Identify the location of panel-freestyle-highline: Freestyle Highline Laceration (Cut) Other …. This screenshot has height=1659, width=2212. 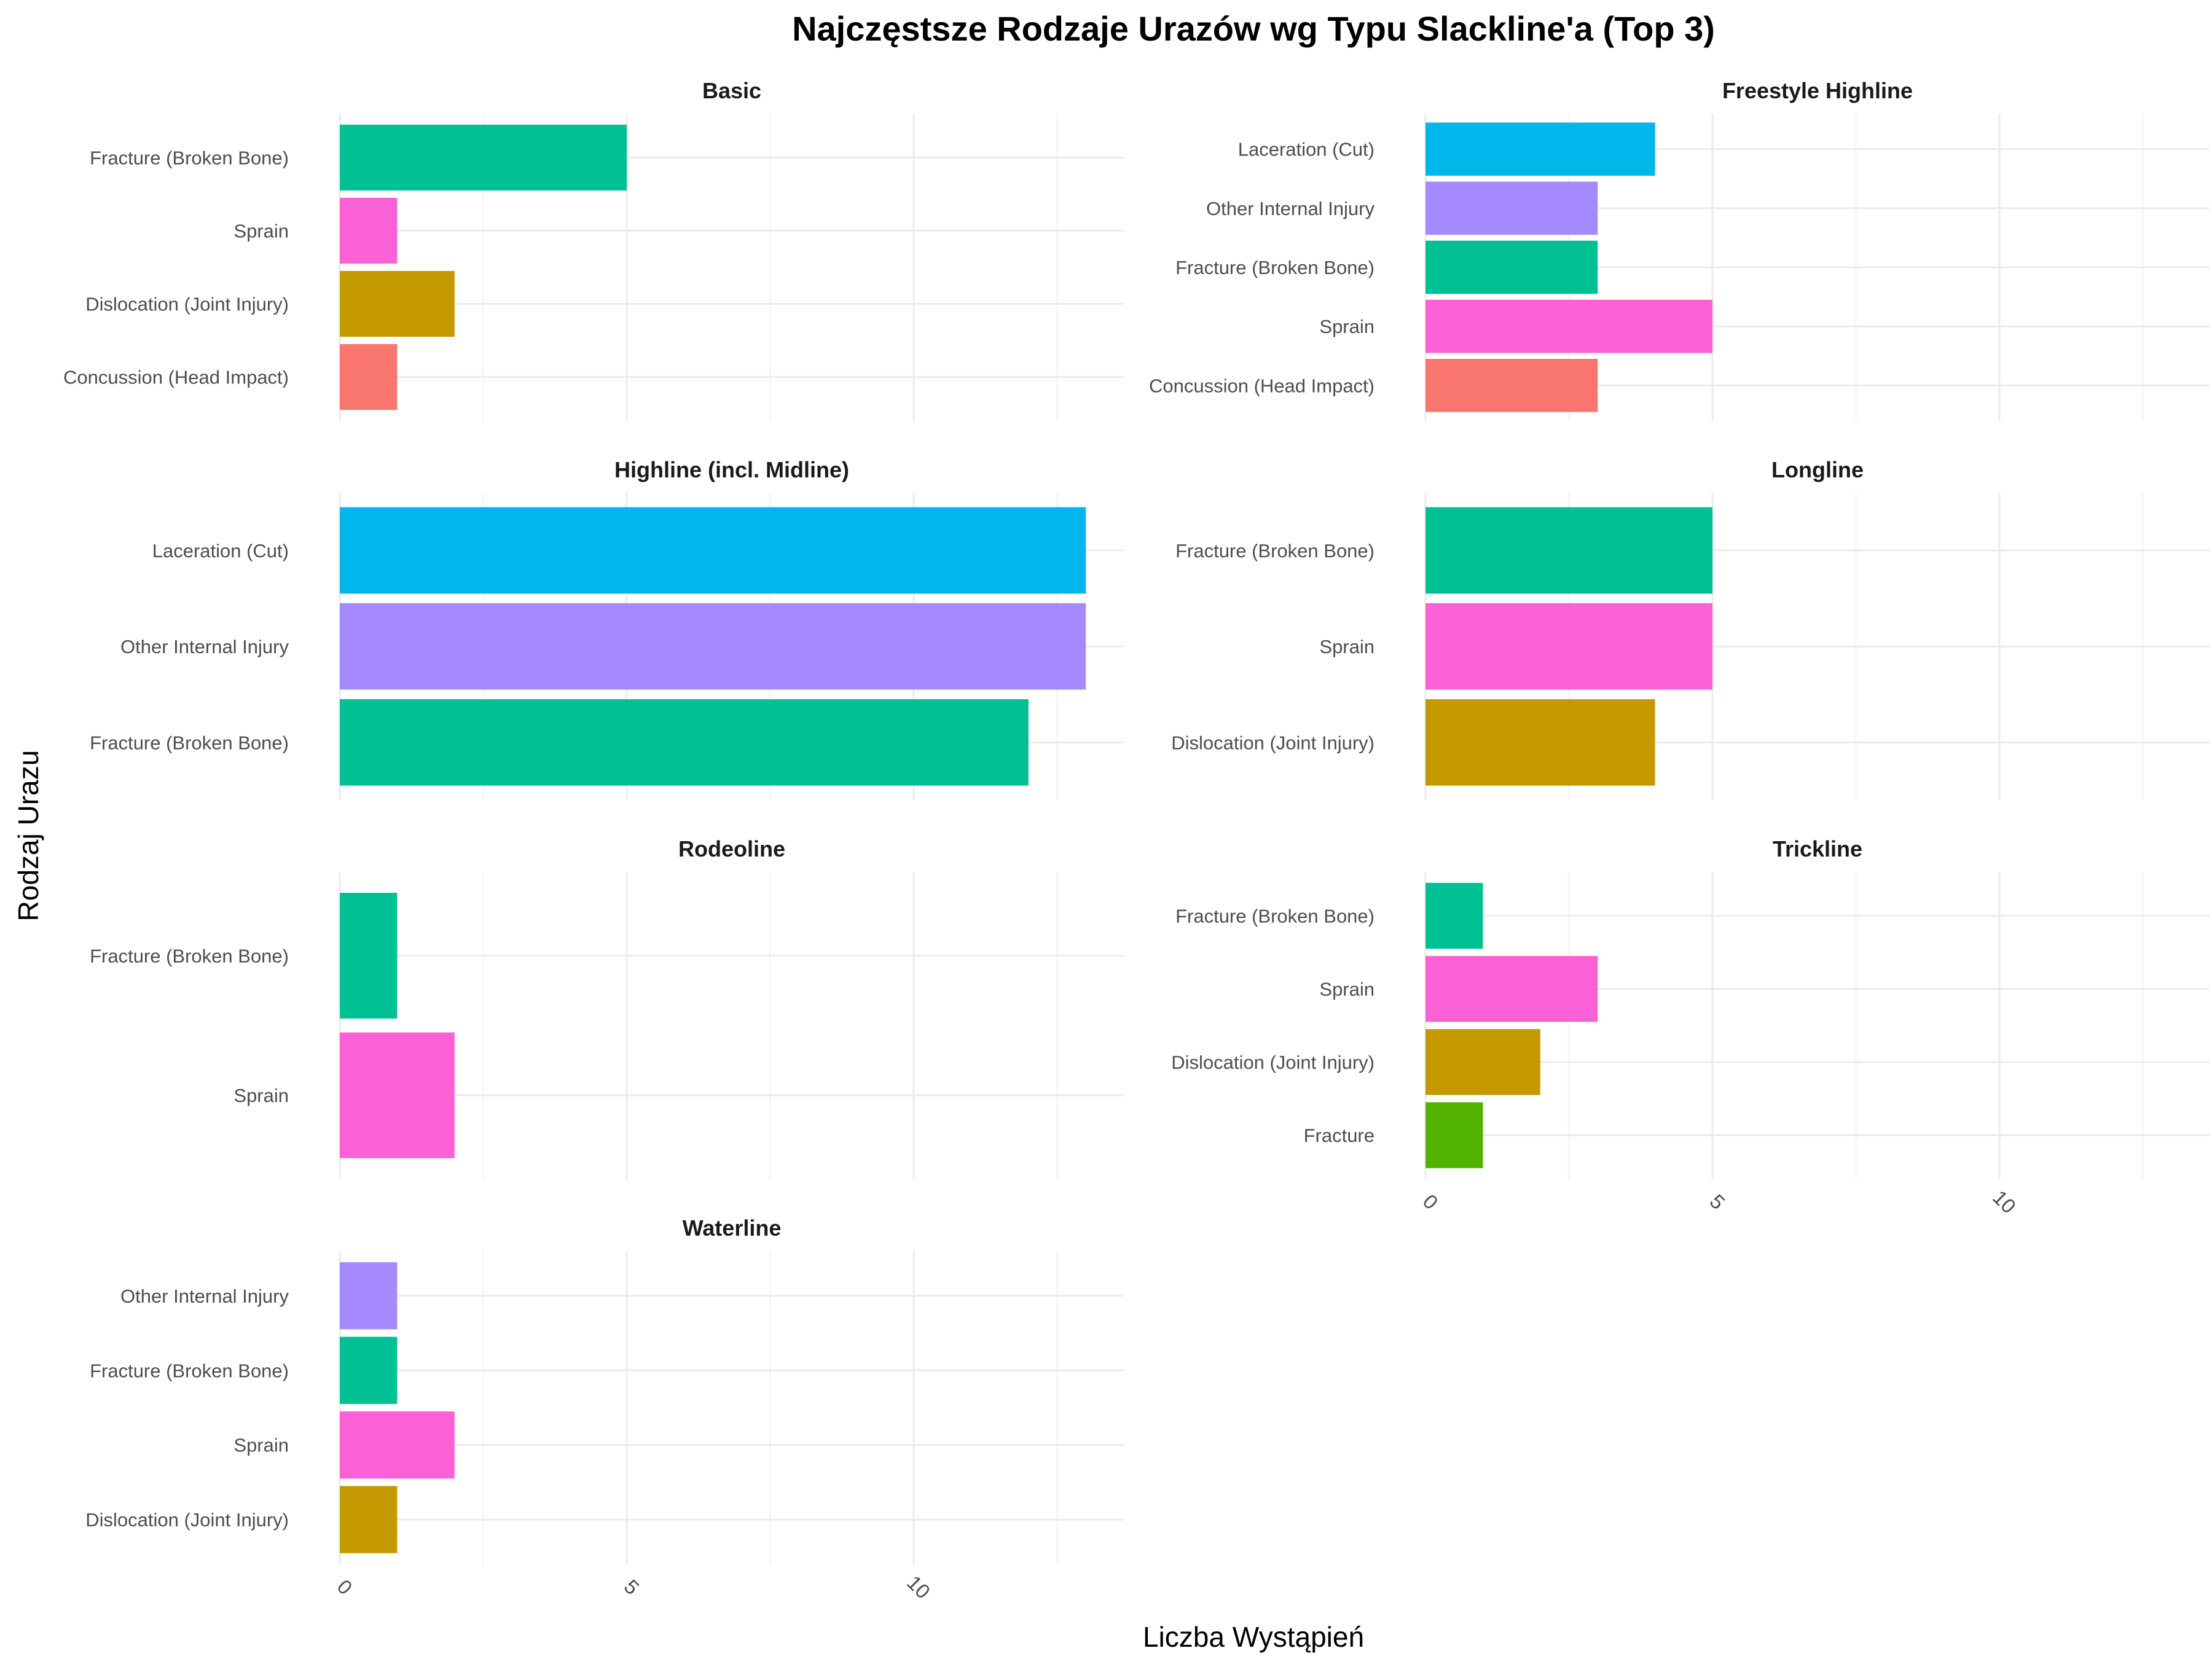
(1679, 249).